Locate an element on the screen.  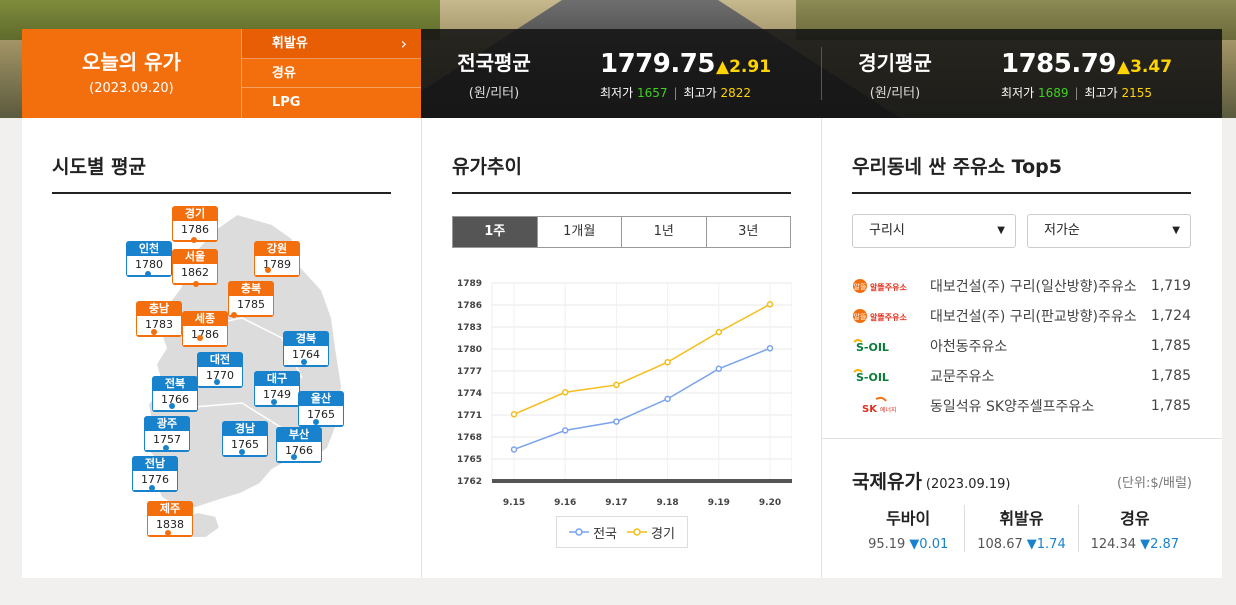
sort-select-value: 저가순 is located at coordinates (1062, 230).